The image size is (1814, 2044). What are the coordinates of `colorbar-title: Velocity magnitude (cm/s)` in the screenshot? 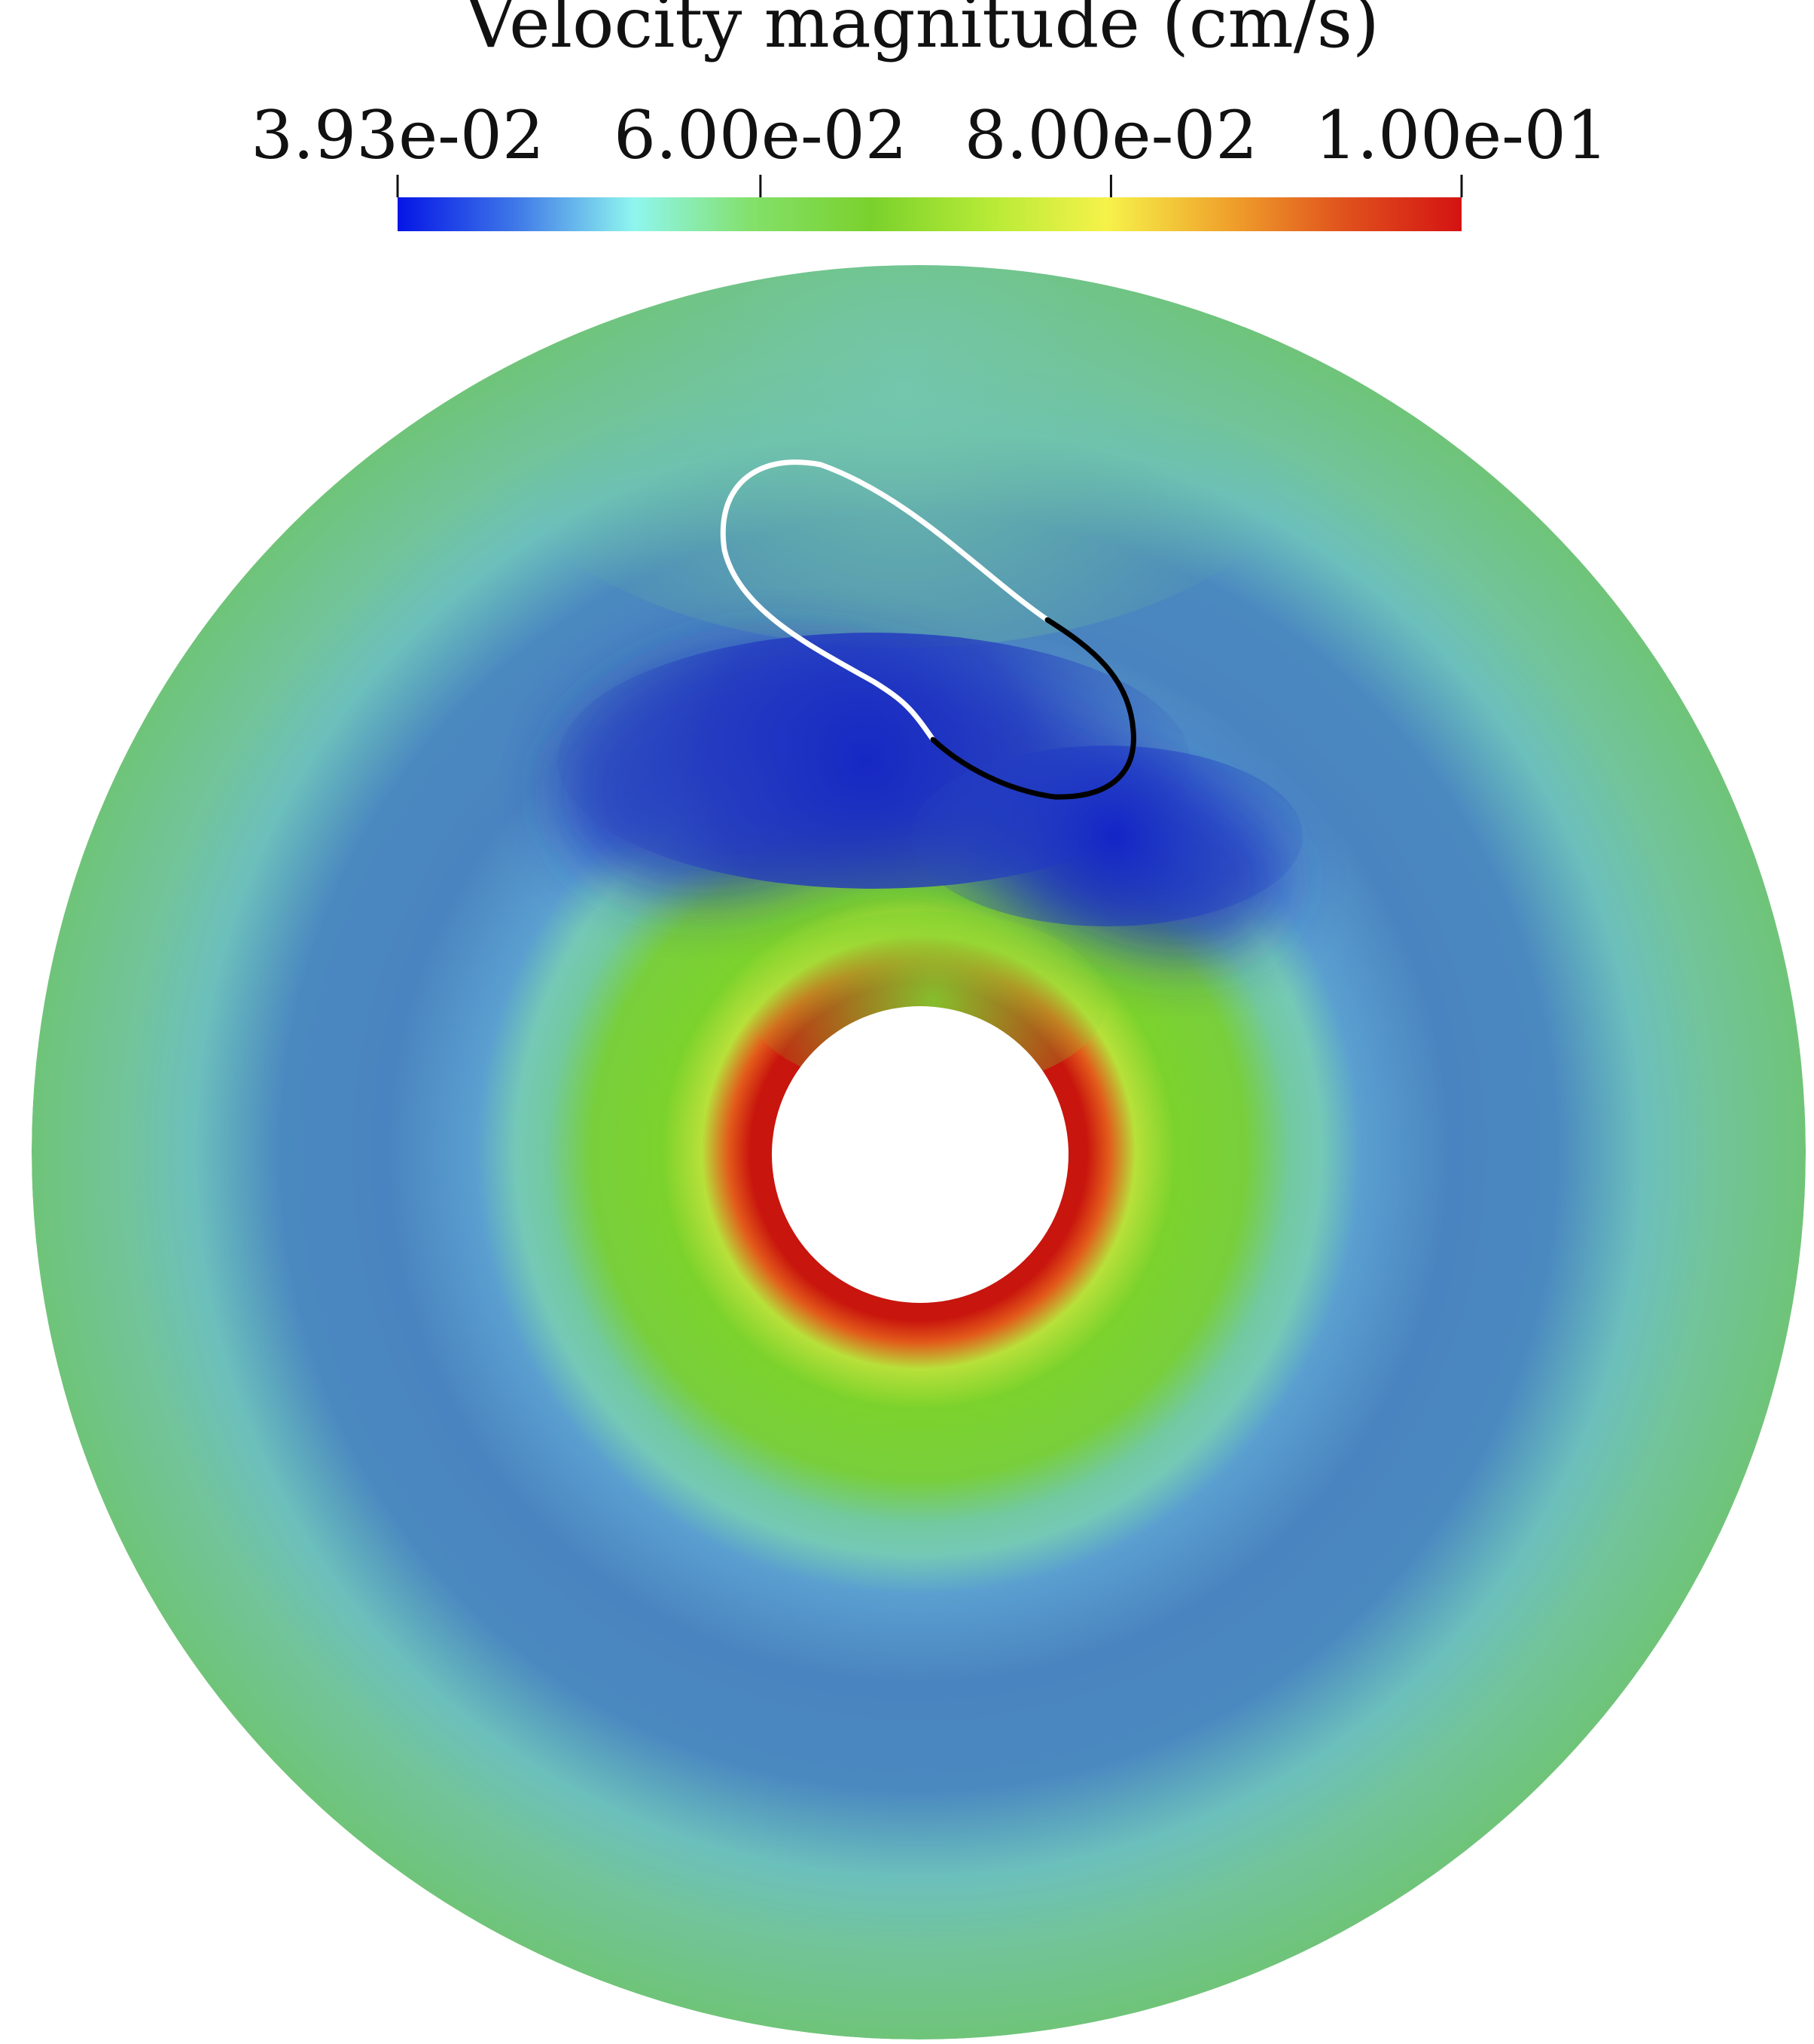 It's located at (923, 31).